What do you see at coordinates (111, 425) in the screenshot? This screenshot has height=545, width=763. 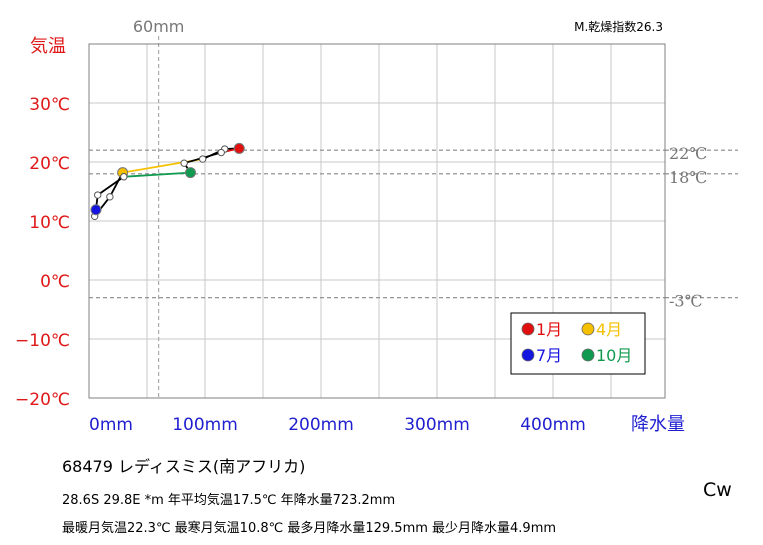 I see `x-tick-label: 0mm` at bounding box center [111, 425].